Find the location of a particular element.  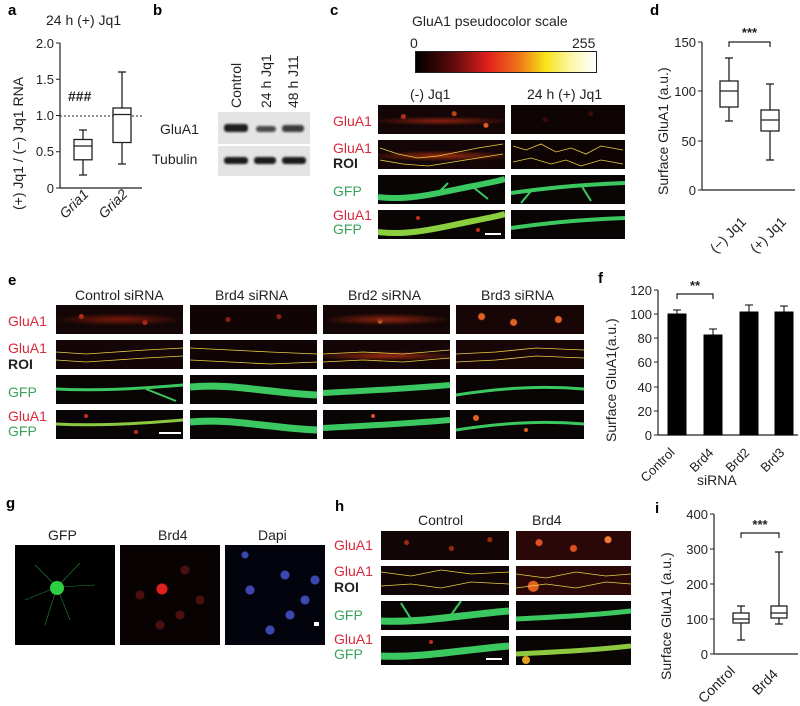

svg-text: 300 is located at coordinates (697, 549).